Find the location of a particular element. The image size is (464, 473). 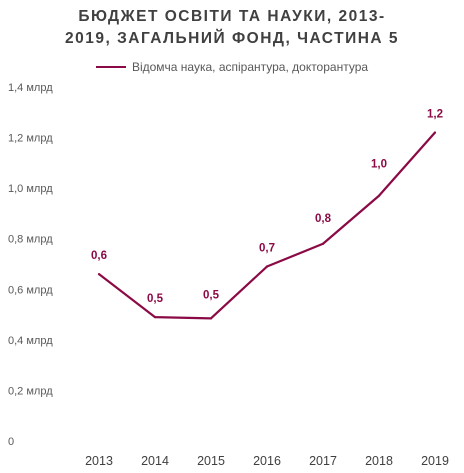

legend-swatch is located at coordinates (110, 67).